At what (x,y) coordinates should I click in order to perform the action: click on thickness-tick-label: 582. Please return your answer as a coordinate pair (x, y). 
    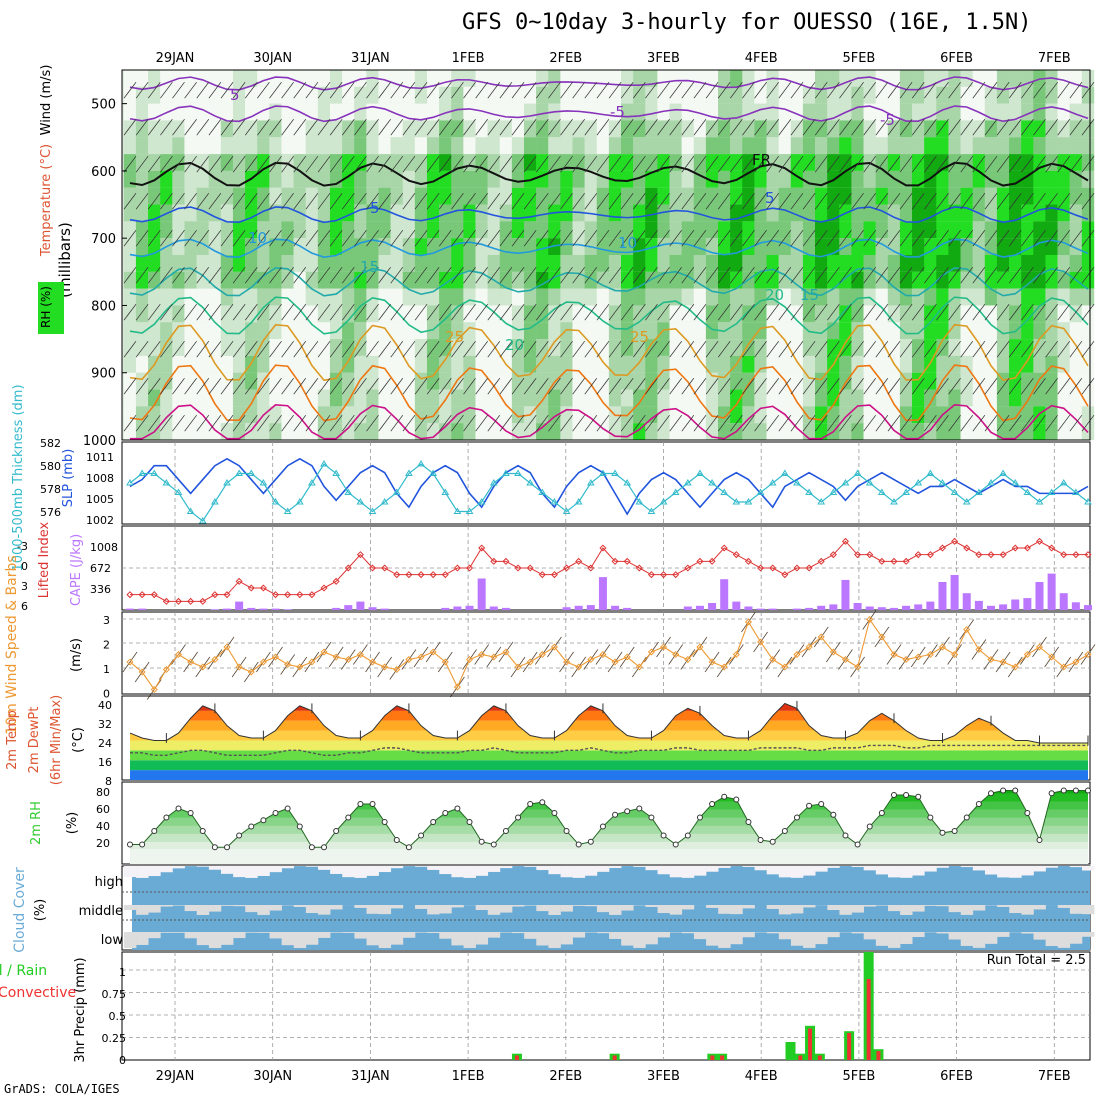
    Looking at the image, I should click on (50, 443).